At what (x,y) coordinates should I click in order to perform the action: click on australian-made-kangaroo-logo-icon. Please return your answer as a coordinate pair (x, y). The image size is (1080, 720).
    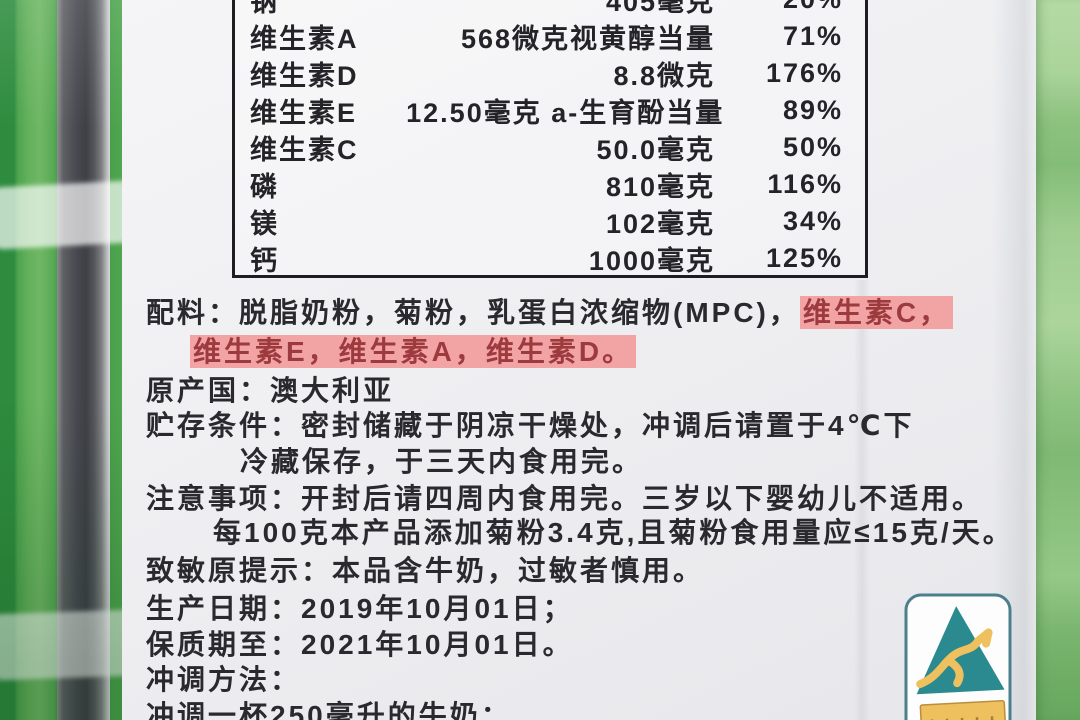
    Looking at the image, I should click on (959, 655).